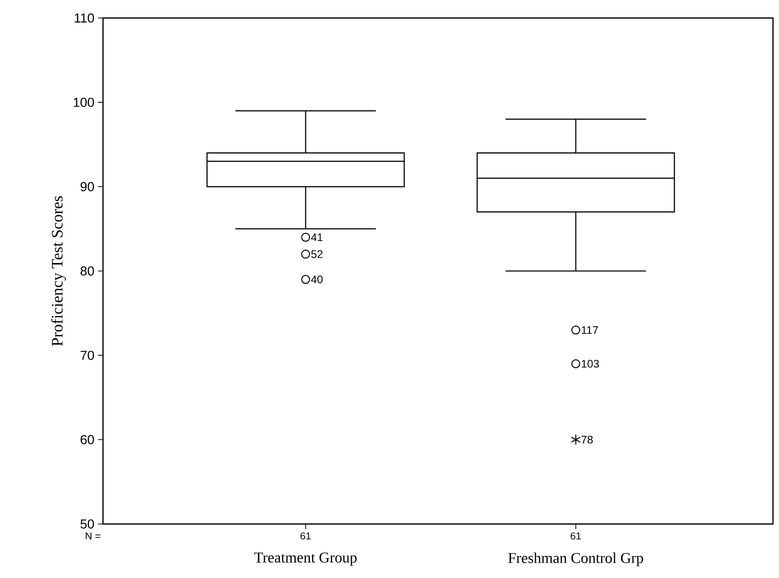  I want to click on y-axis-title: Proficiency Test Scores, so click(58, 271).